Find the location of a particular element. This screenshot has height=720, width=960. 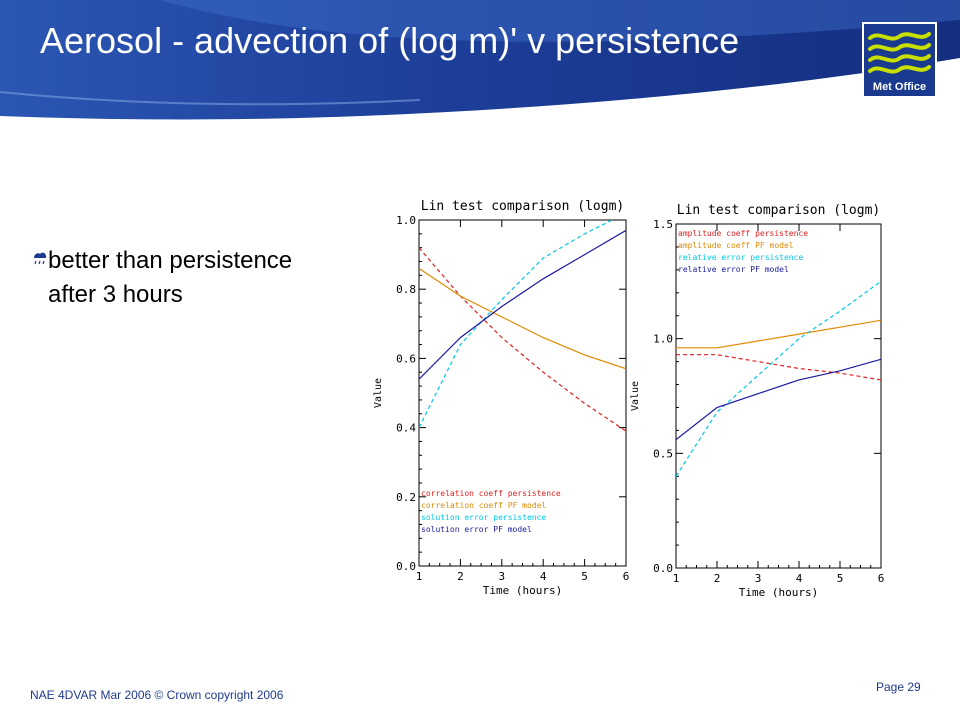

chart-2-legend-entry: relative error persistence is located at coordinates (740, 257).